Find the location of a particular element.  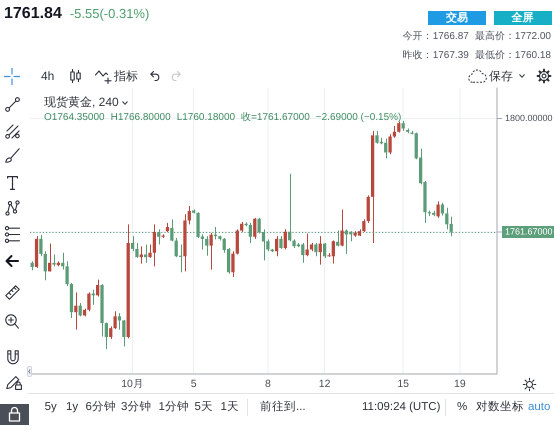

text: 保存 is located at coordinates (501, 76).